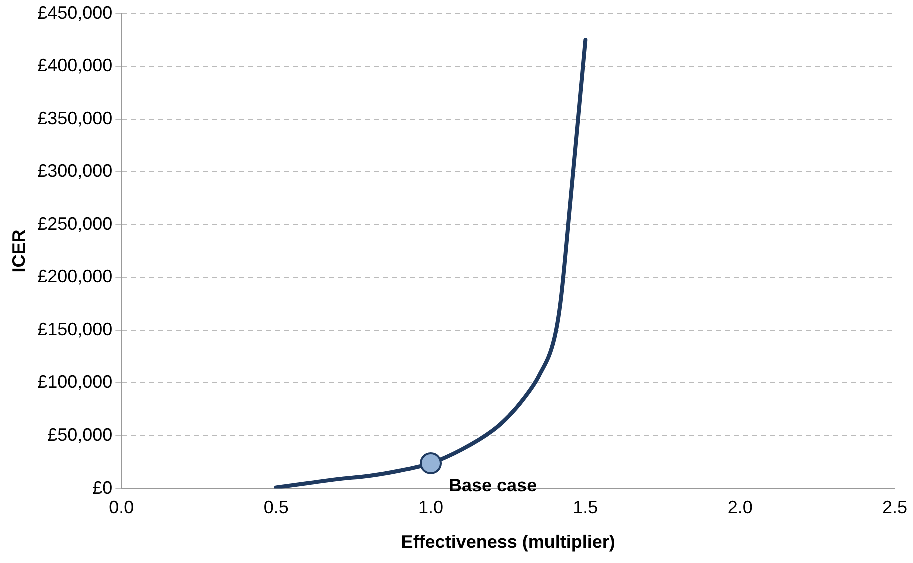  What do you see at coordinates (740, 508) in the screenshot?
I see `x-tick-label: 2.0` at bounding box center [740, 508].